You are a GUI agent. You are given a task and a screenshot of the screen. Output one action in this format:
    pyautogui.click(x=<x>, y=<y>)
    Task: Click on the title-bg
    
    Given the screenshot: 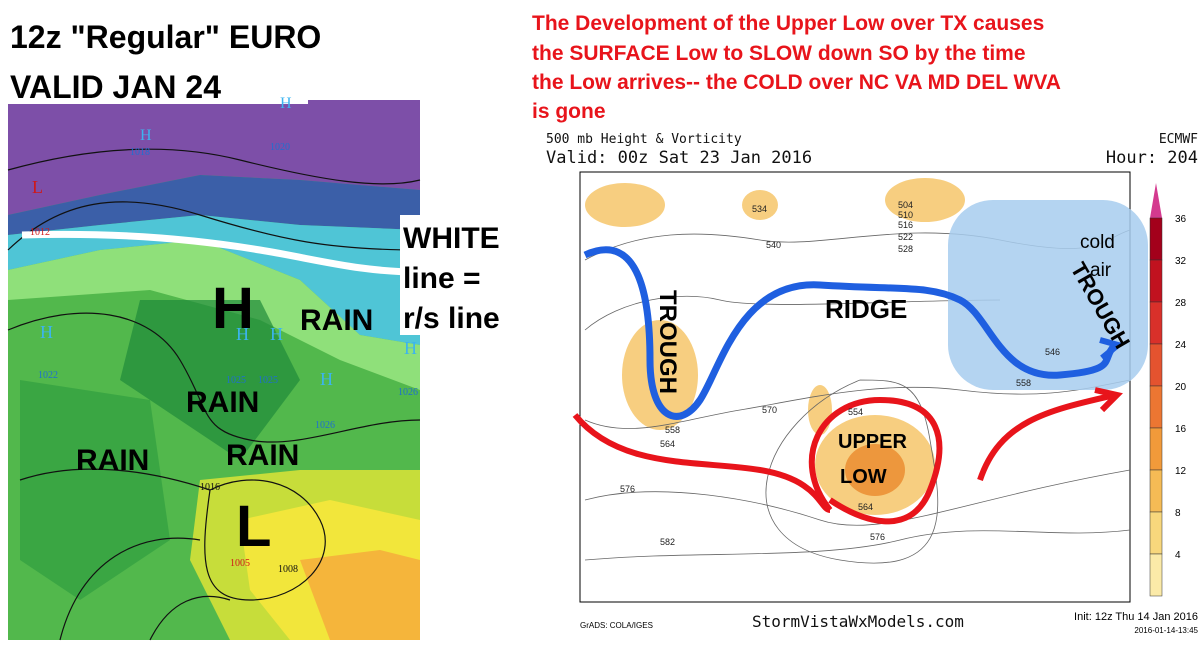 What is the action you would take?
    pyautogui.click(x=214, y=50)
    